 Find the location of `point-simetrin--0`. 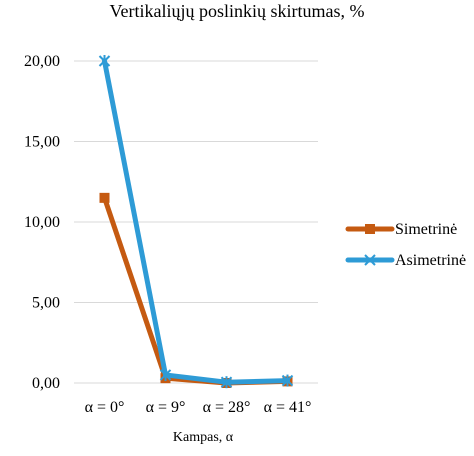

point-simetrin--0 is located at coordinates (104, 197).